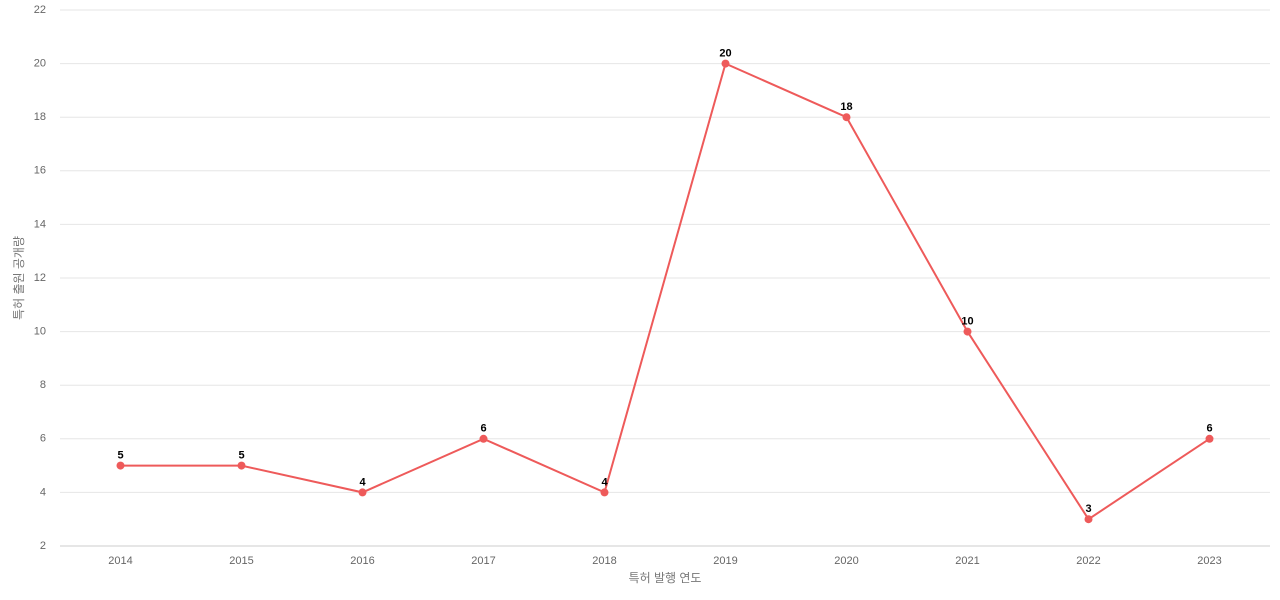 The width and height of the screenshot is (1280, 600). What do you see at coordinates (846, 561) in the screenshot?
I see `x-tick-label: 2020` at bounding box center [846, 561].